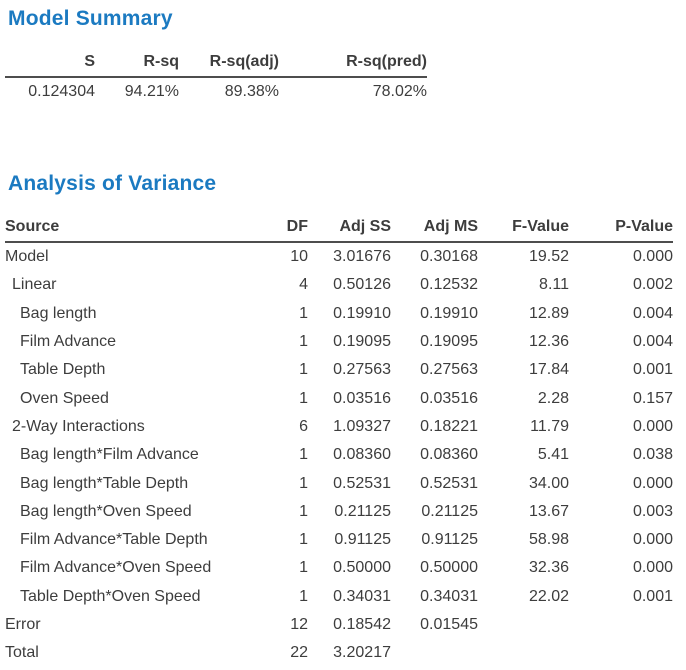 The image size is (686, 670). What do you see at coordinates (106, 511) in the screenshot?
I see `source-cell: Bag length*Oven Speed` at bounding box center [106, 511].